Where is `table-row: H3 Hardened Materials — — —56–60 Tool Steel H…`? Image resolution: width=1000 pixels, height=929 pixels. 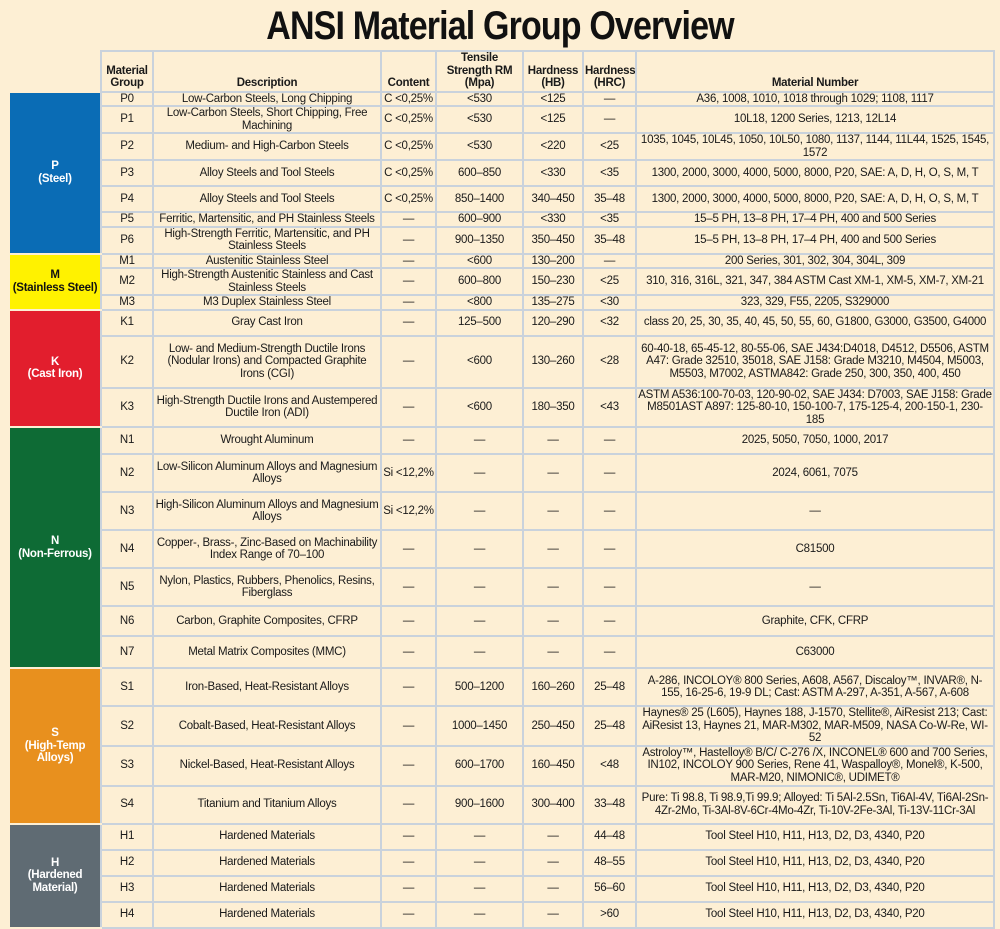 table-row: H3 Hardened Materials — — —56–60 Tool Steel H… is located at coordinates (502, 888).